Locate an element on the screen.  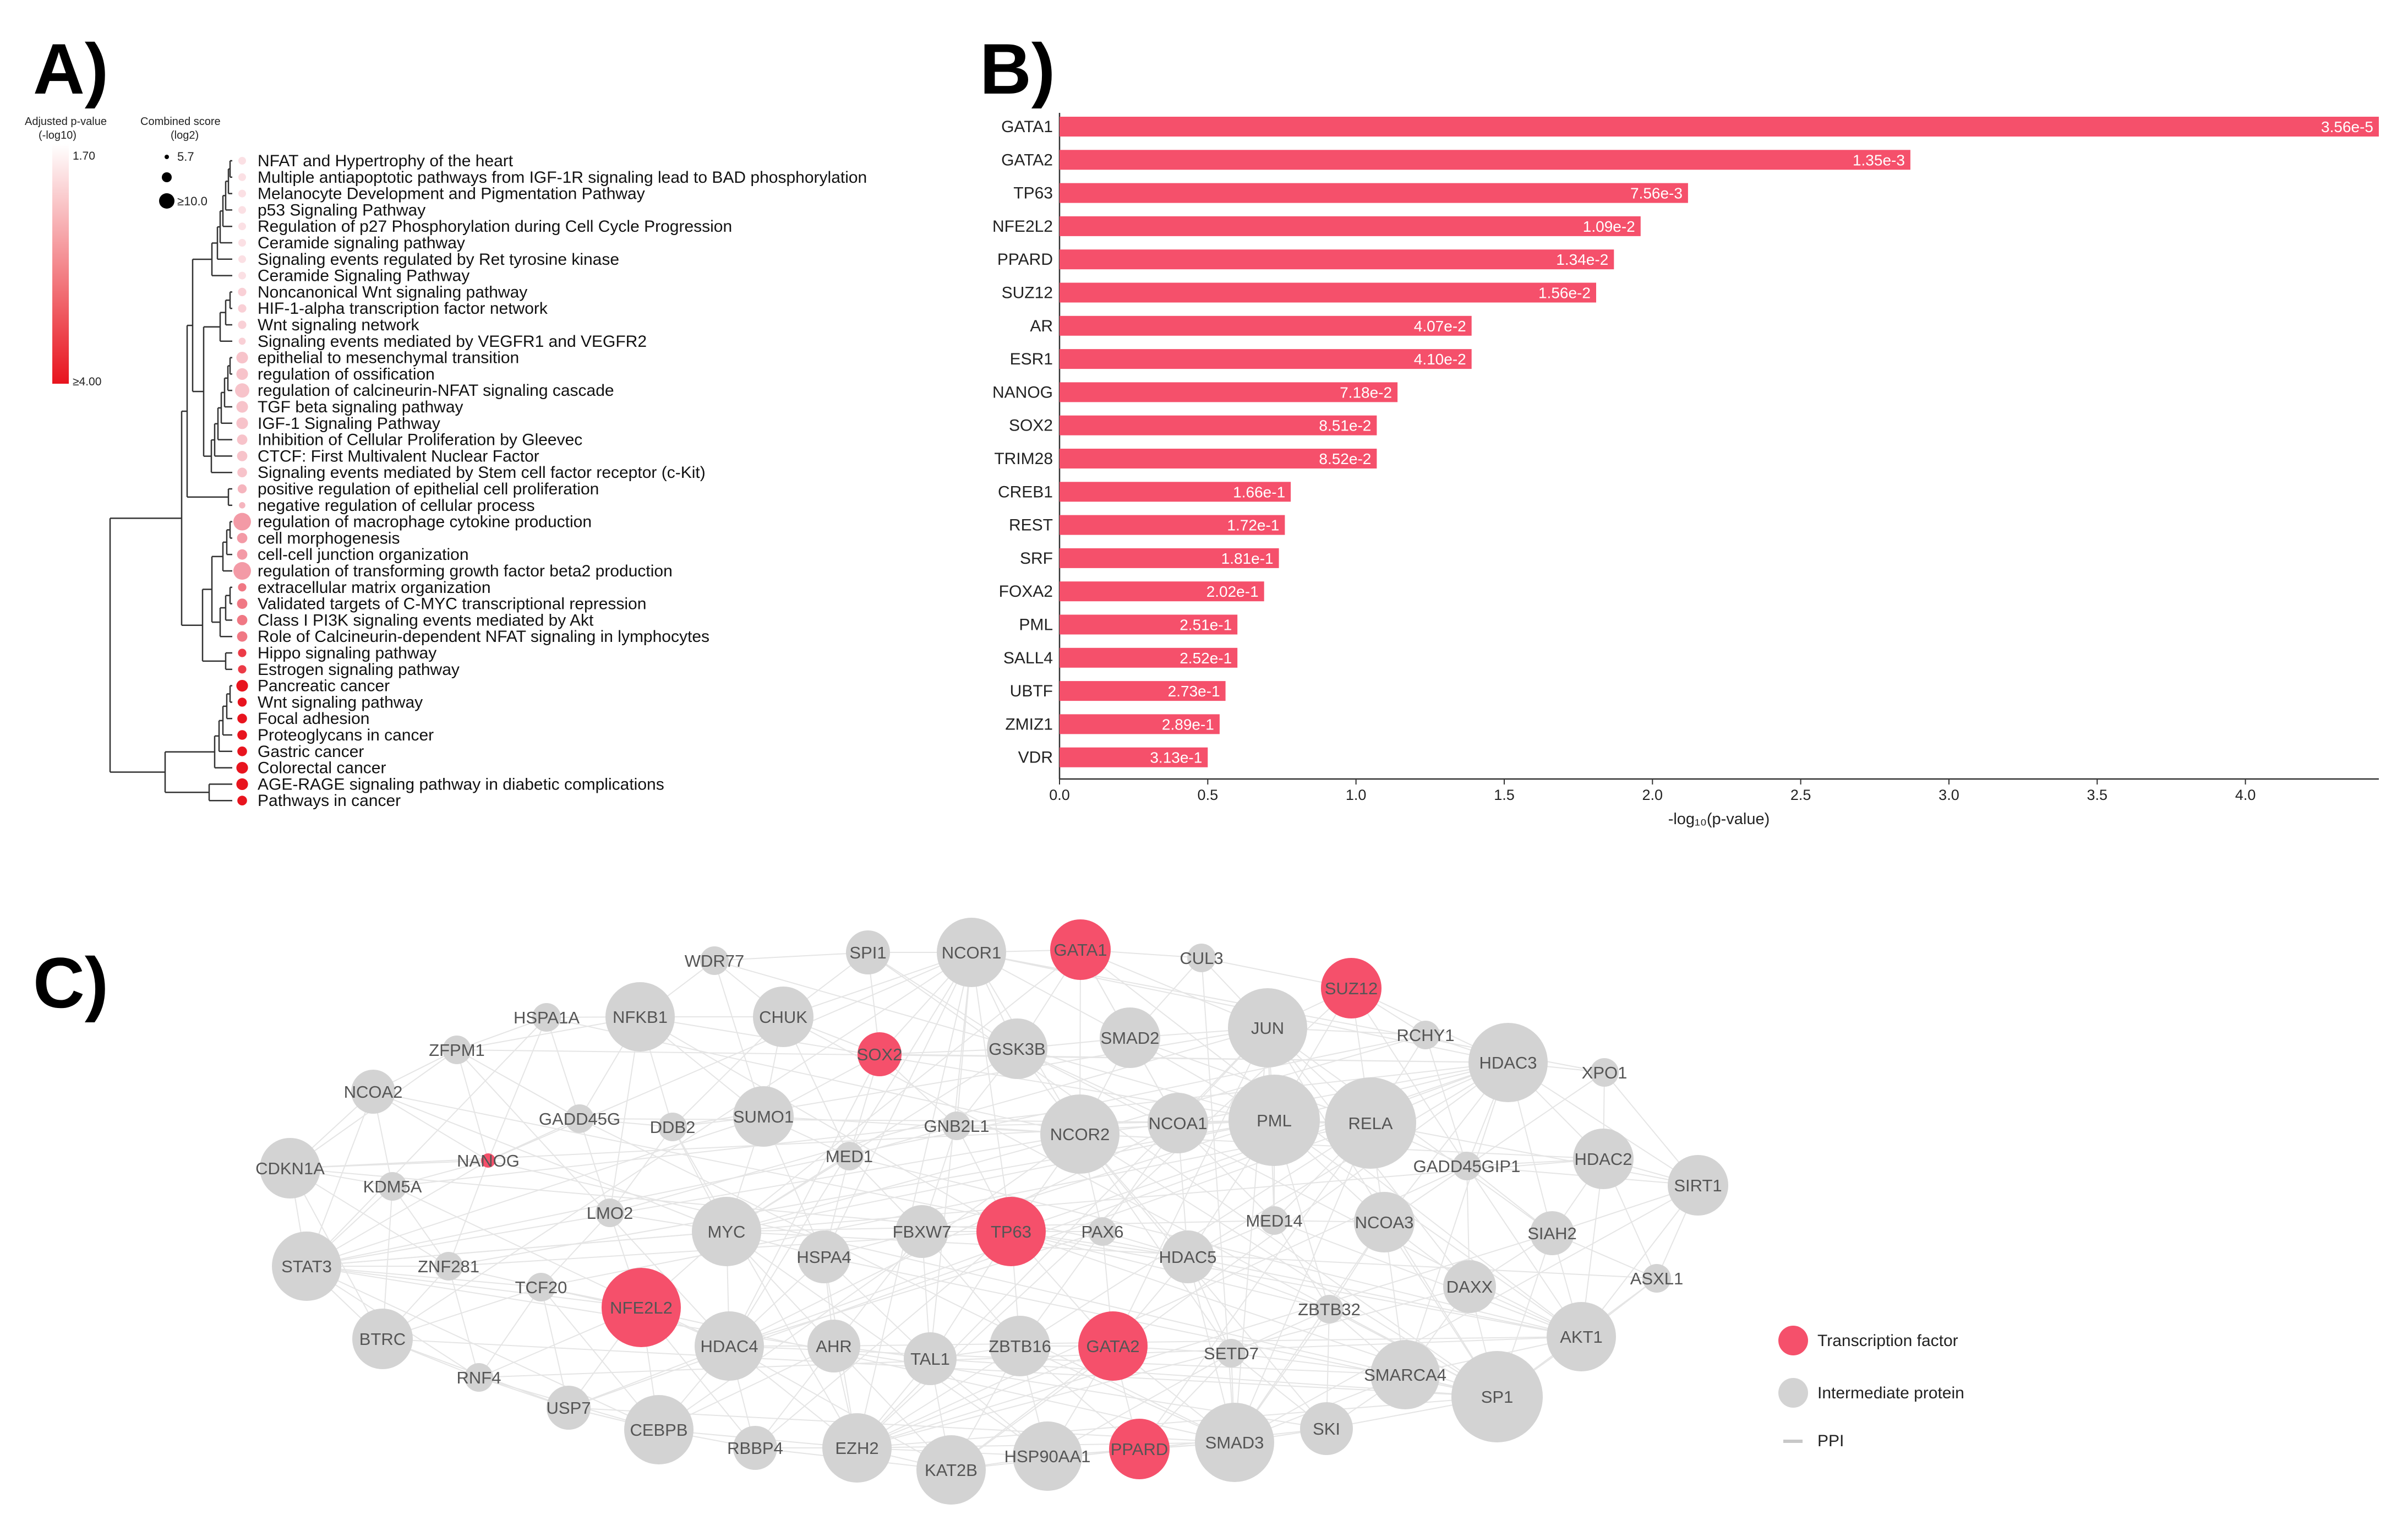
bar-value-label: 7.18e-2 is located at coordinates (1366, 392).